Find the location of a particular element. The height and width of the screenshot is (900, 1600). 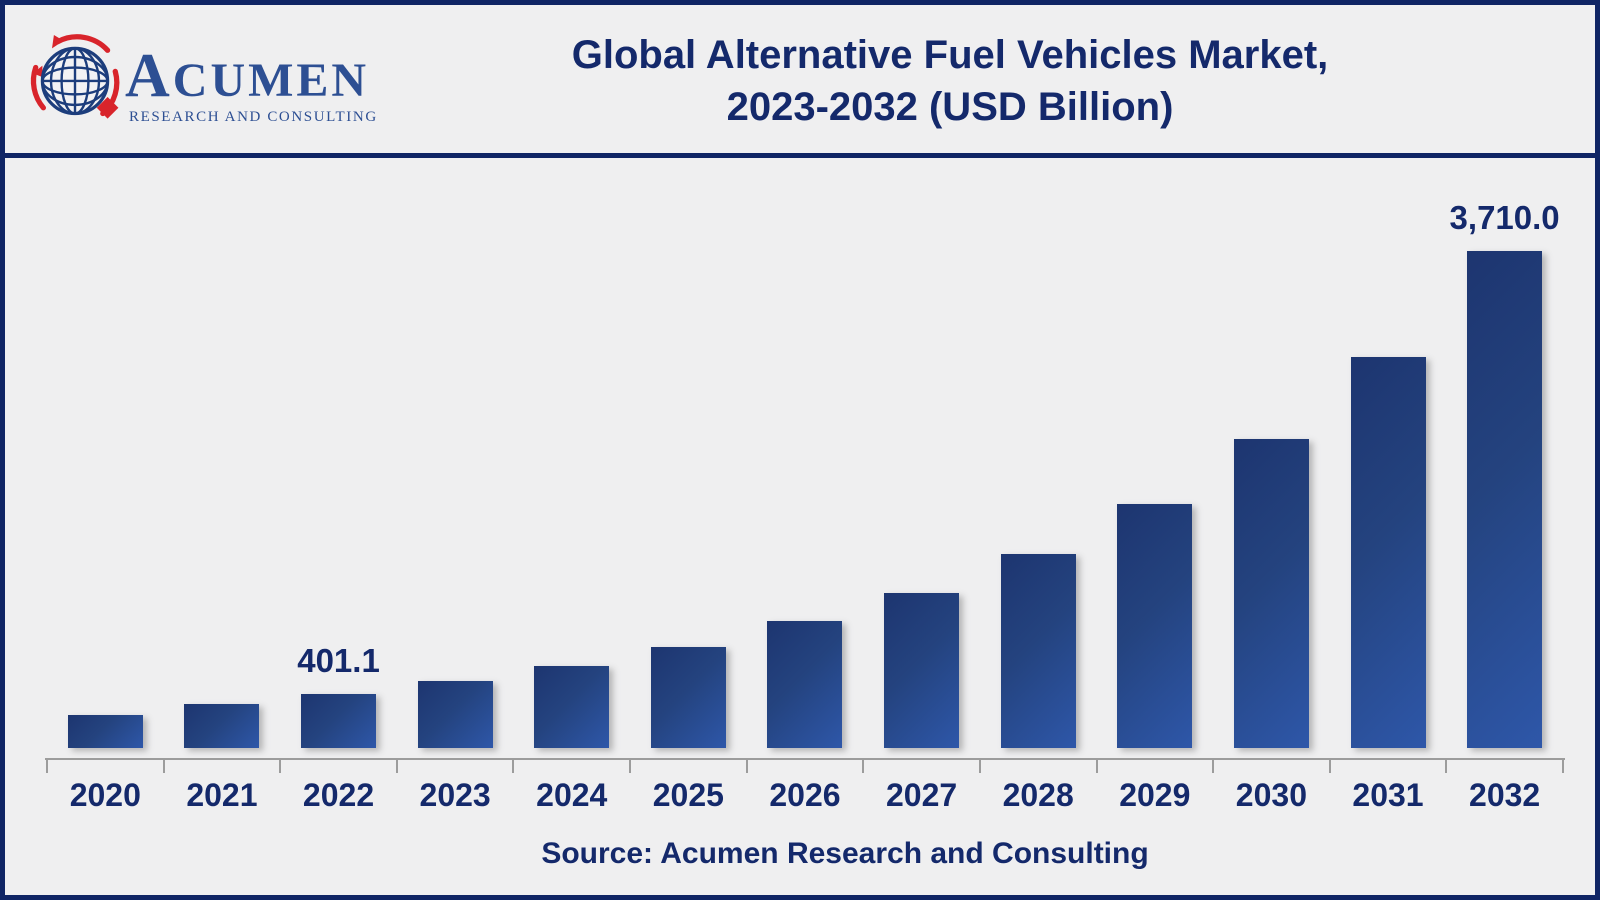

bar-2023 is located at coordinates (455, 714).